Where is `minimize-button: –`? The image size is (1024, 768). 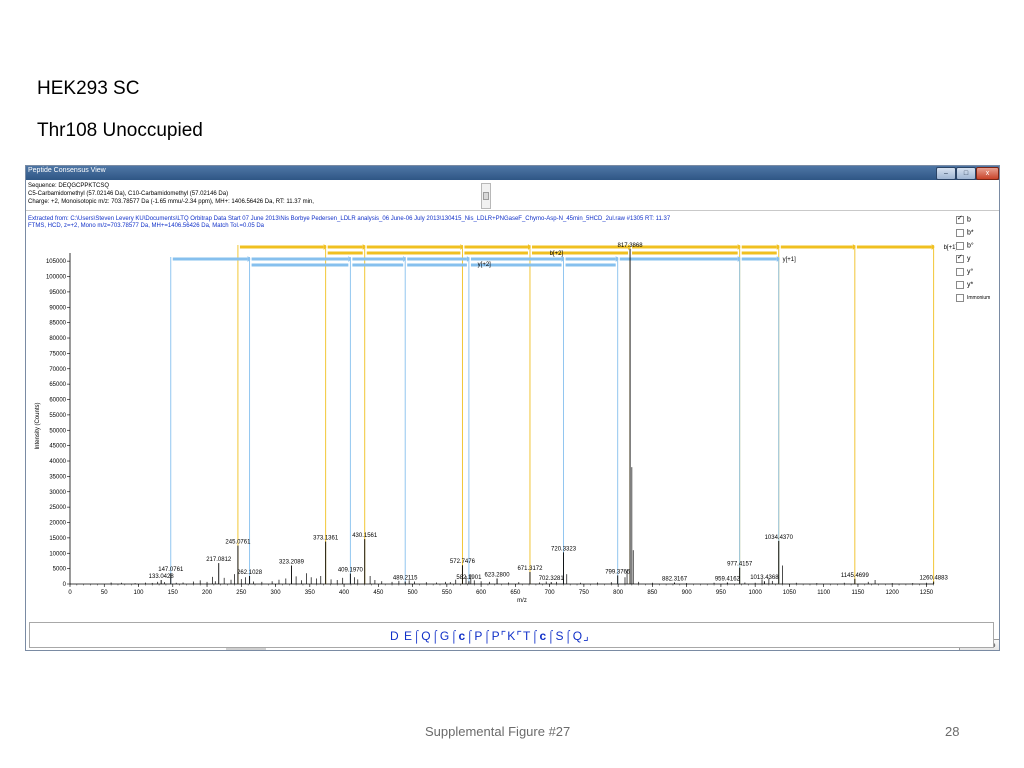
minimize-button: – is located at coordinates (946, 173).